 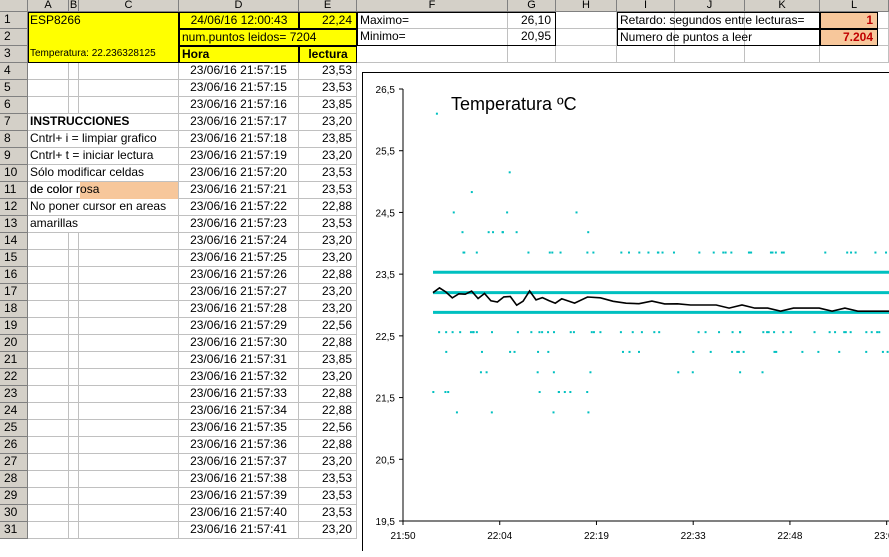 I want to click on row-header-28: 28, so click(x=14, y=479).